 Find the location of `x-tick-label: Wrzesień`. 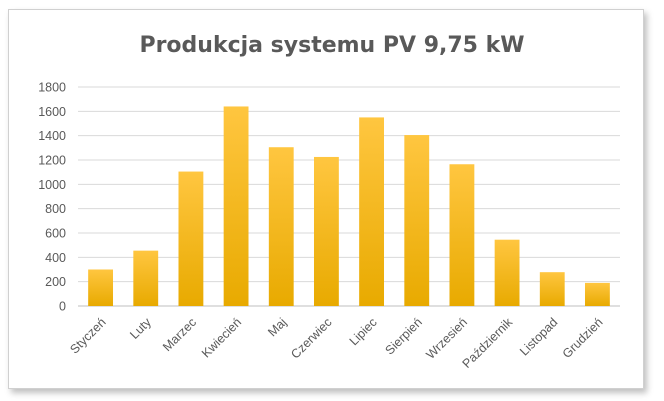

x-tick-label: Wrzesień is located at coordinates (446, 338).